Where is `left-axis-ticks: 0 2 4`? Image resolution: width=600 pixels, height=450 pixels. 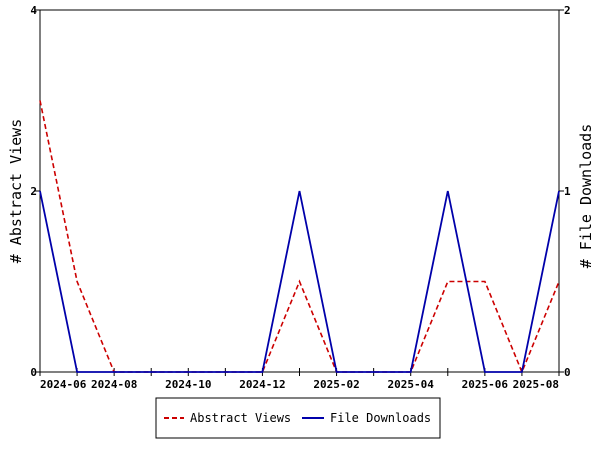
left-axis-ticks: 0 2 4 is located at coordinates (35, 191).